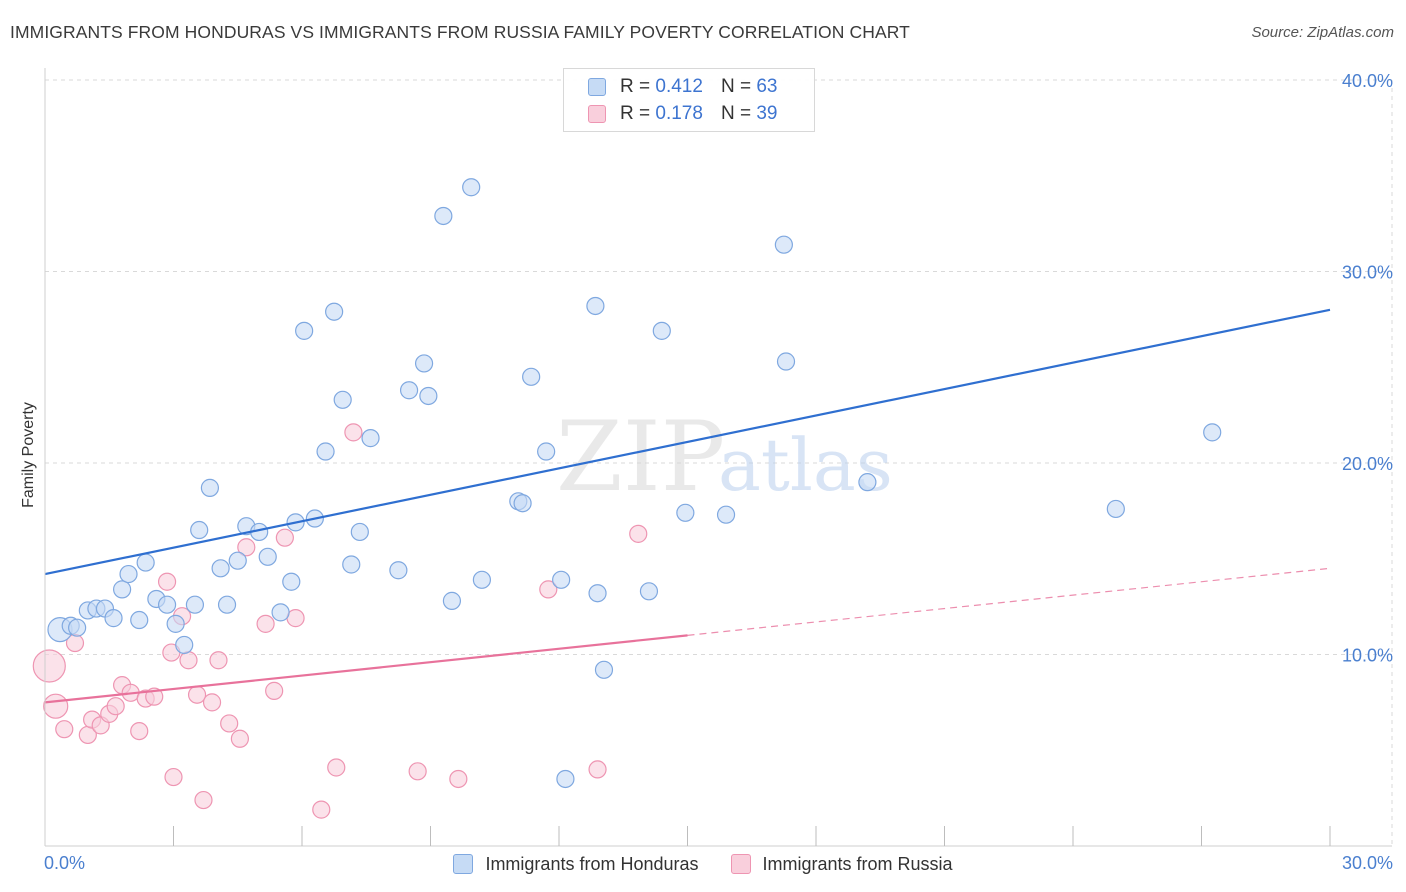 The width and height of the screenshot is (1406, 892). What do you see at coordinates (857, 863) in the screenshot?
I see `legend-label-russia: Immigrants from Russia` at bounding box center [857, 863].